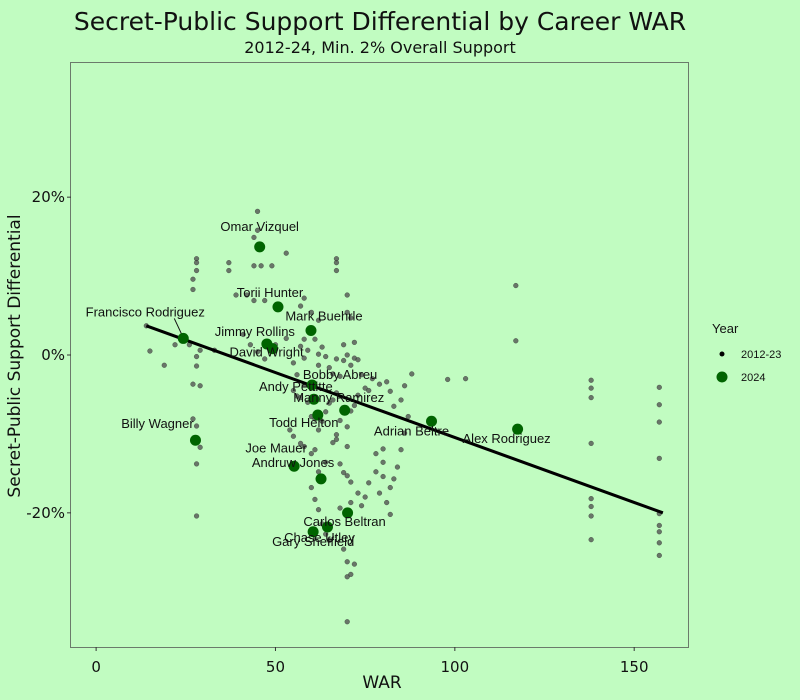 Image resolution: width=800 pixels, height=700 pixels. What do you see at coordinates (303, 422) in the screenshot?
I see `player-label: Todd Helton` at bounding box center [303, 422].